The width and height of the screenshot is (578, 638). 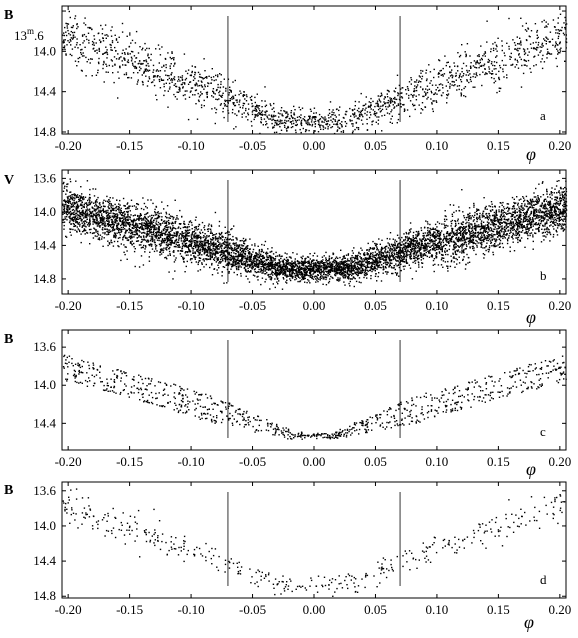 I want to click on panel-a-xtick-label: -0.05, so click(x=252, y=145).